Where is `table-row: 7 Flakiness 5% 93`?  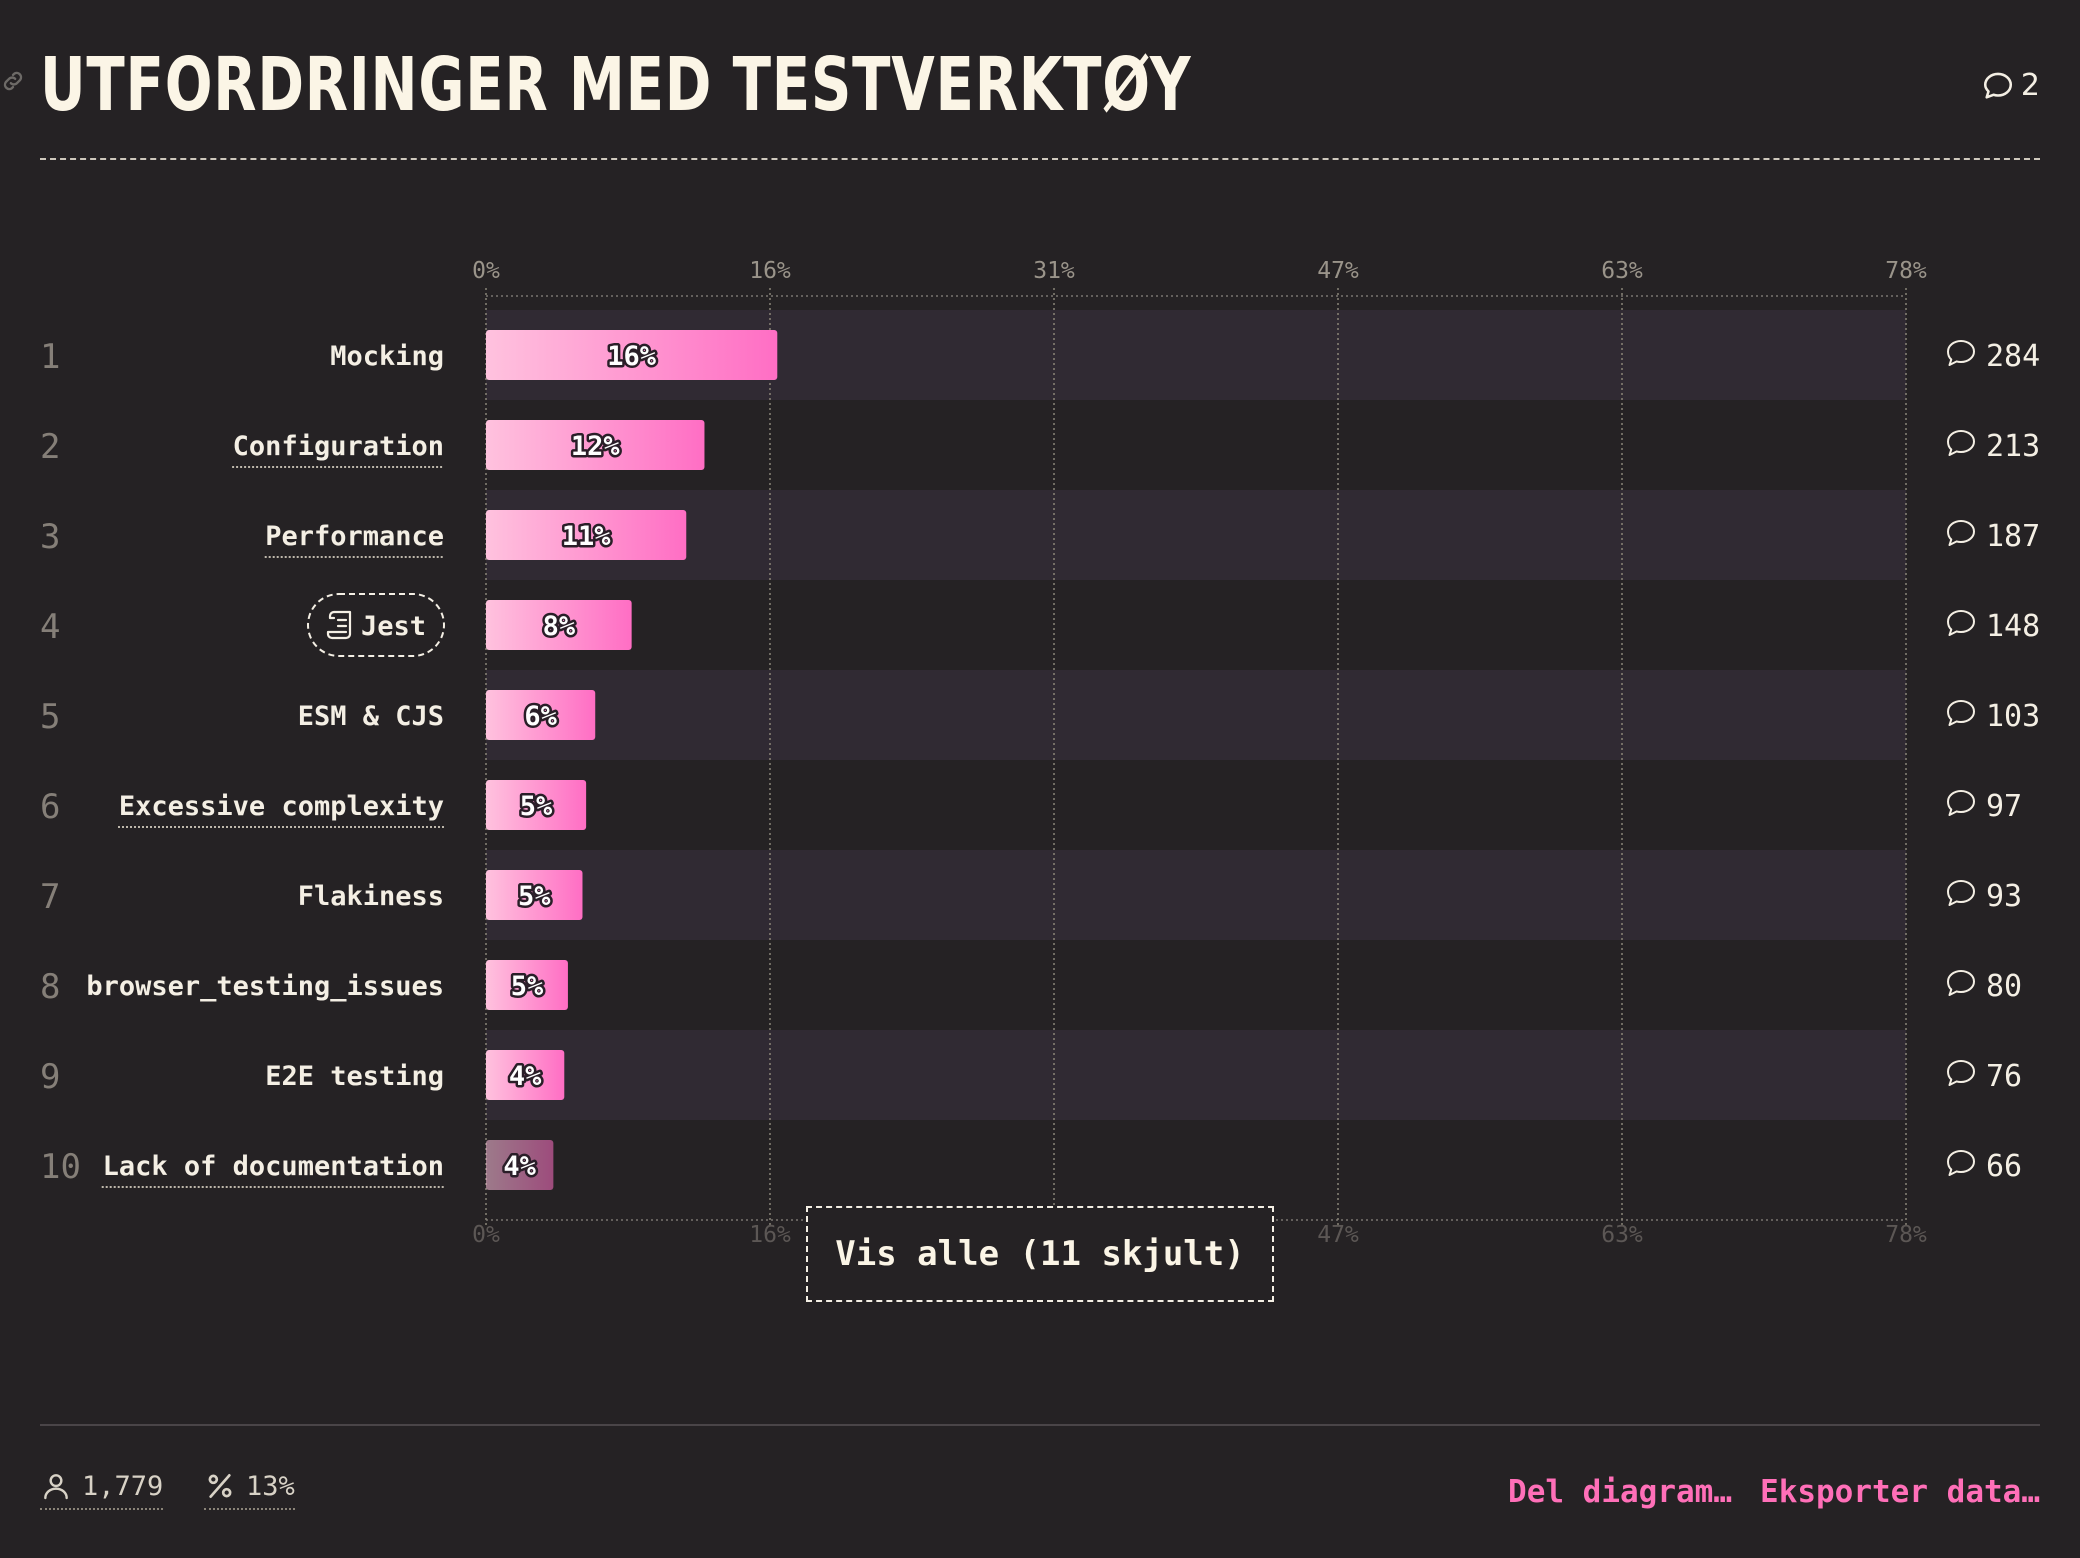 table-row: 7 Flakiness 5% 93 is located at coordinates (1031, 895).